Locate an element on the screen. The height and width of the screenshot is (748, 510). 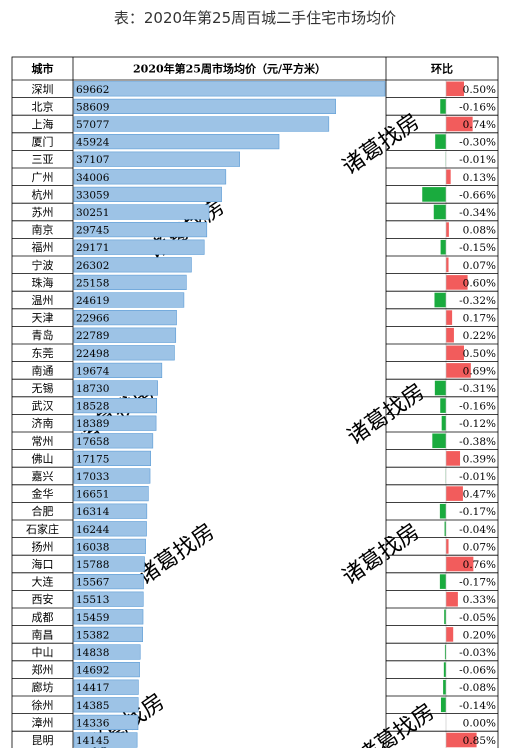
price-label: 14385 is located at coordinates (92, 706).